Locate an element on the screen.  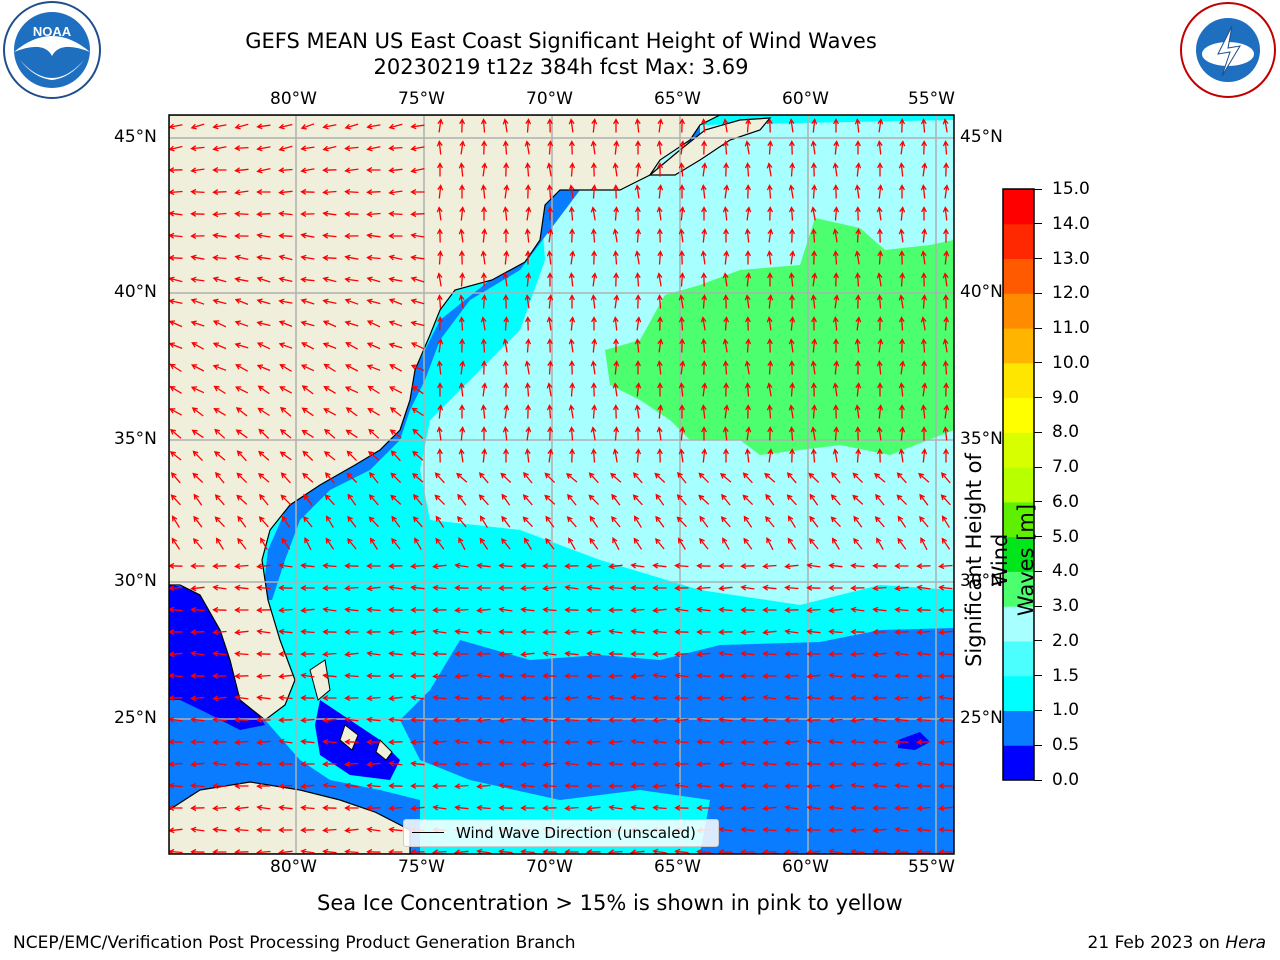
legend-line-icon is located at coordinates (428, 832).